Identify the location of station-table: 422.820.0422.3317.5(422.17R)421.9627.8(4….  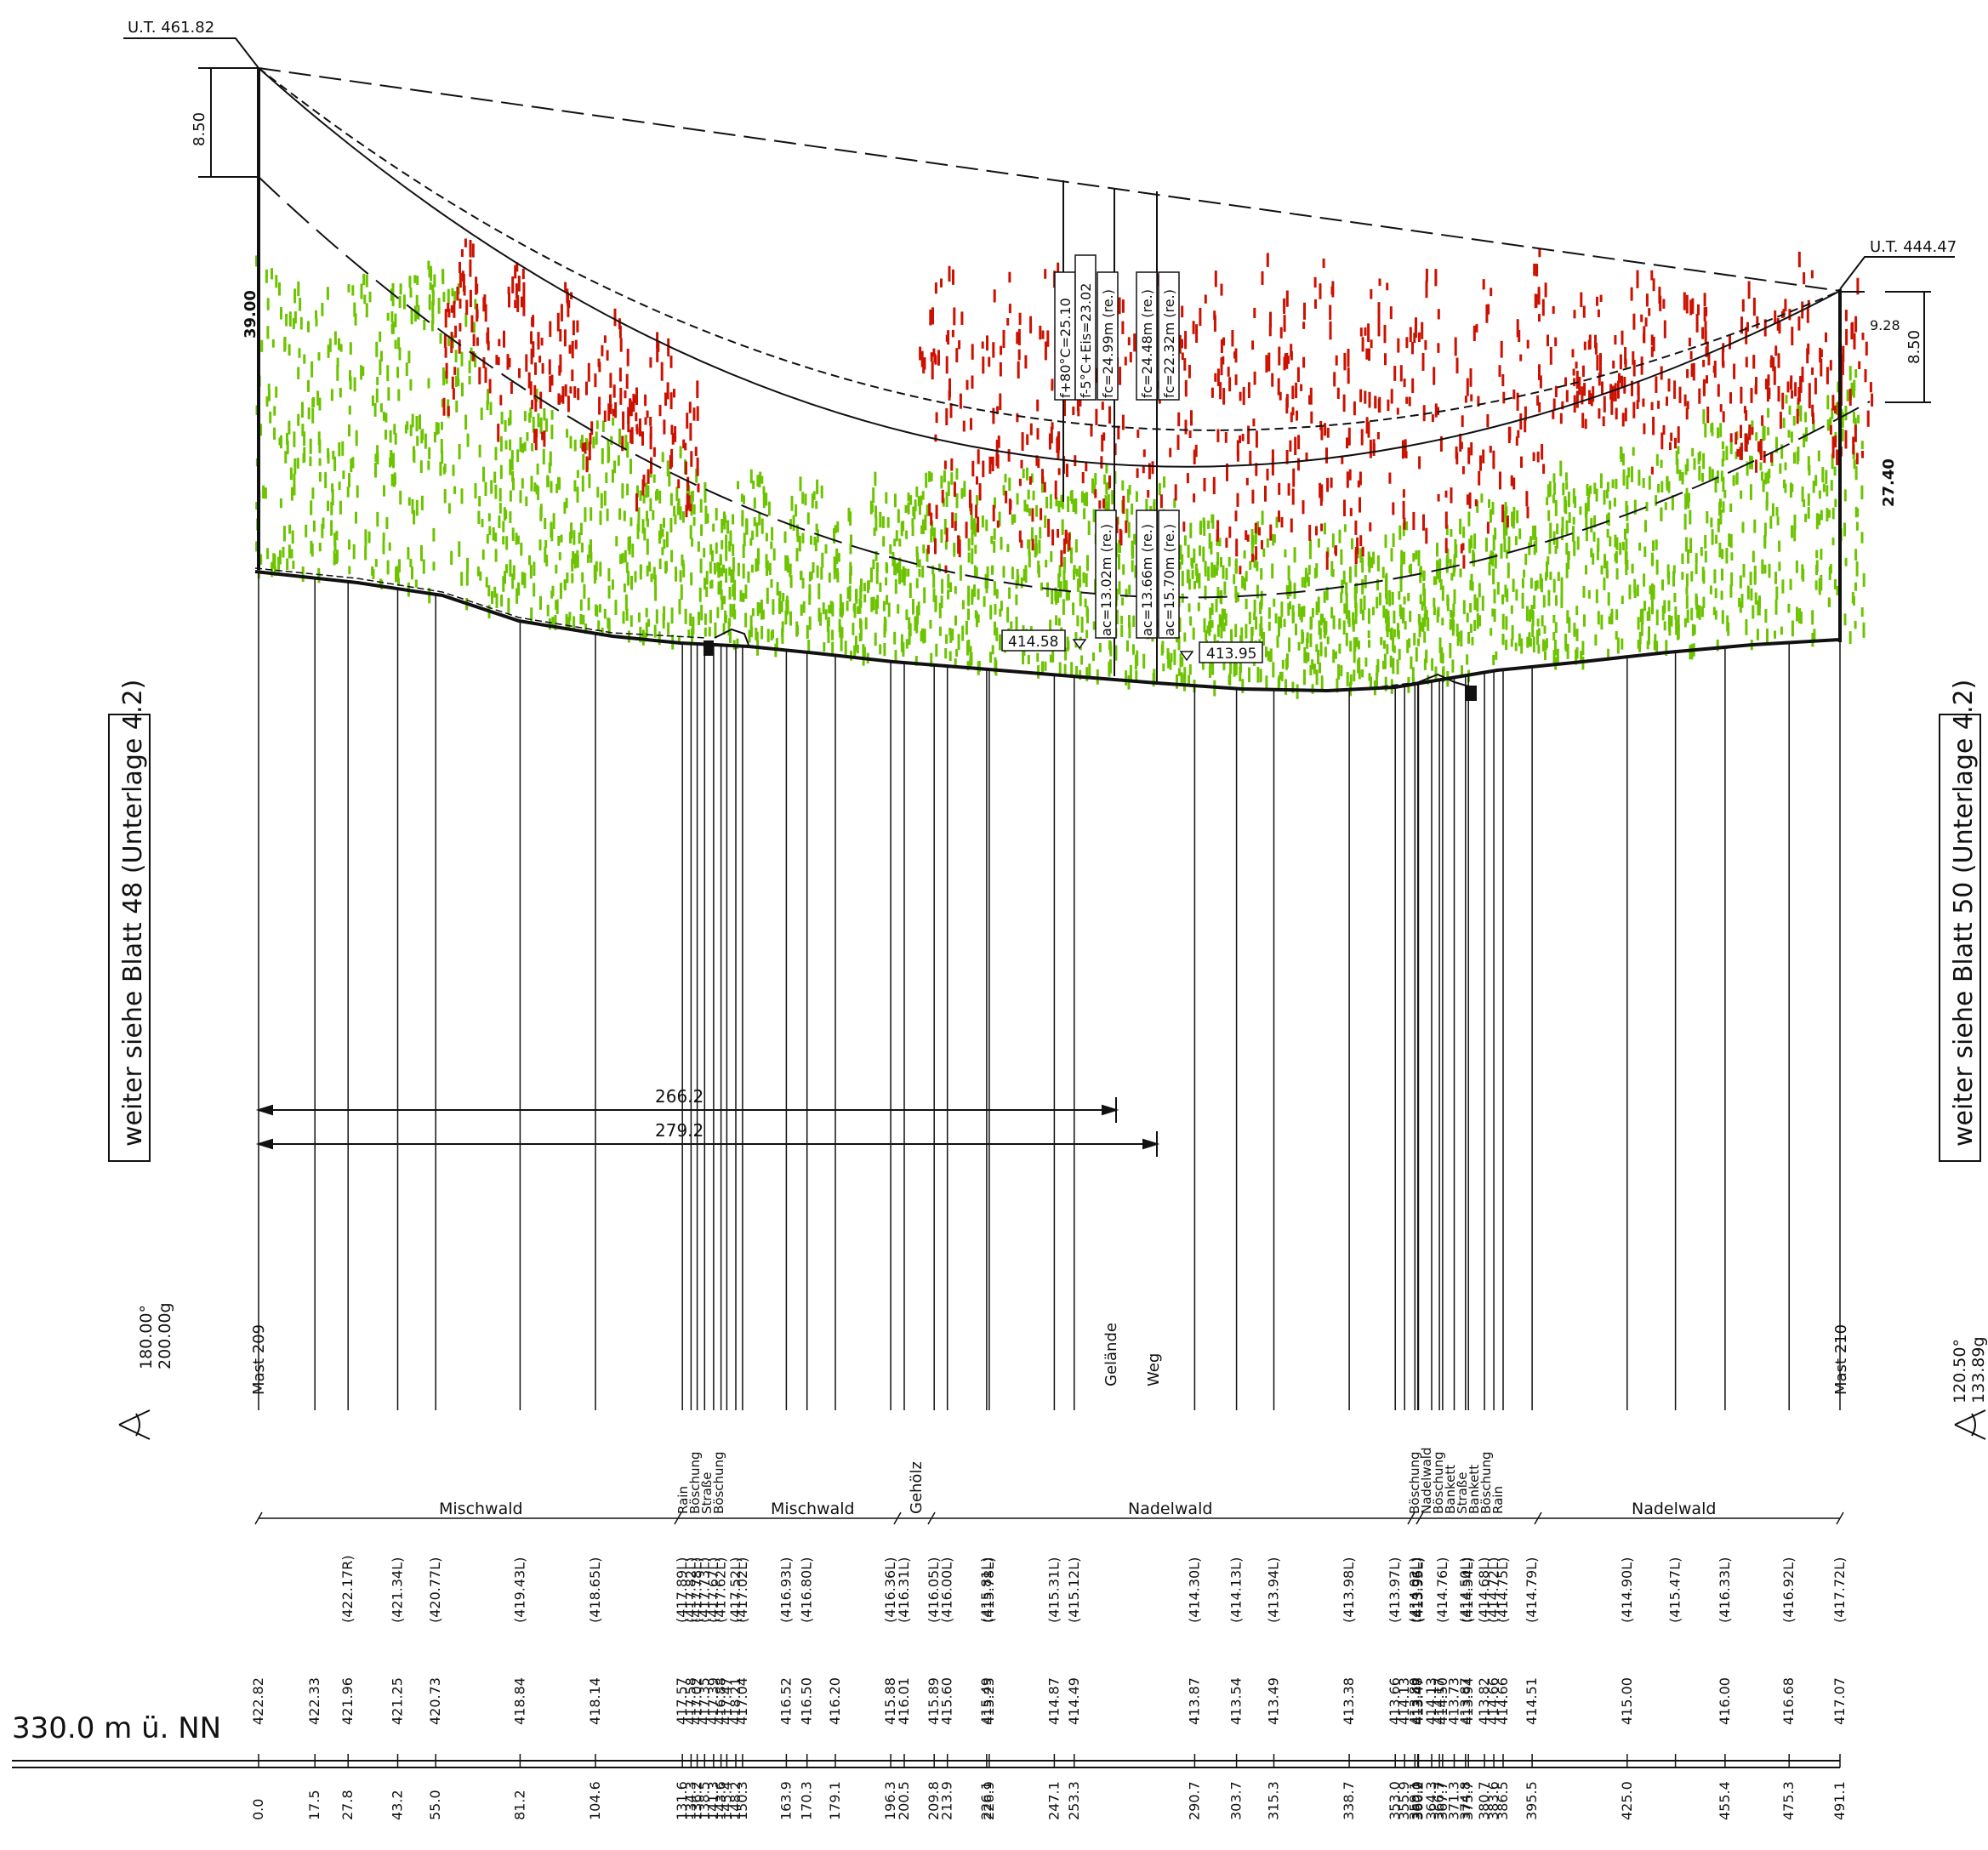
(1049, 1687).